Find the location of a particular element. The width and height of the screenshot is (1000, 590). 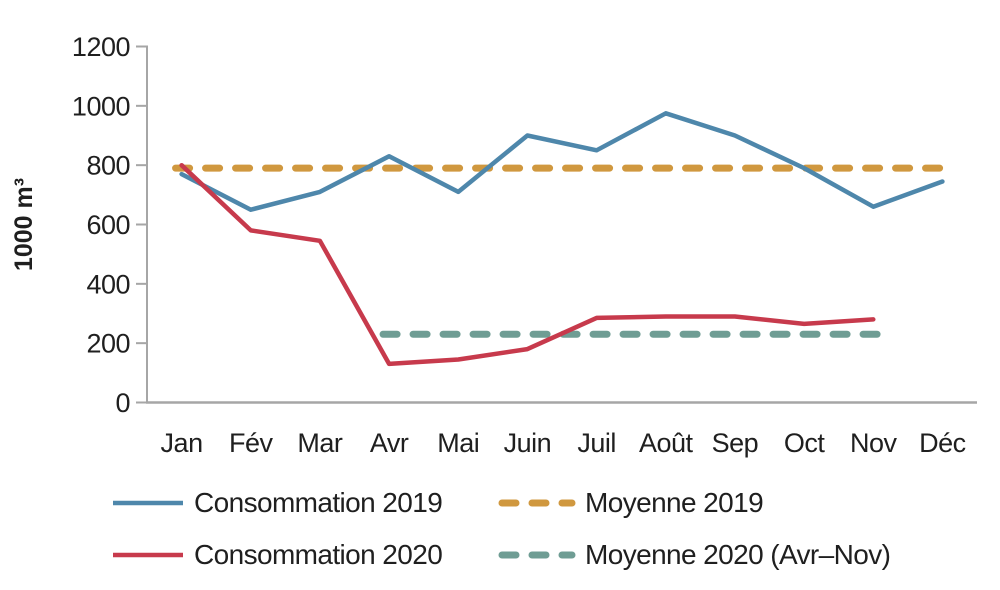

legend-label-moyenne-2019: Moyenne 2019 is located at coordinates (674, 502).